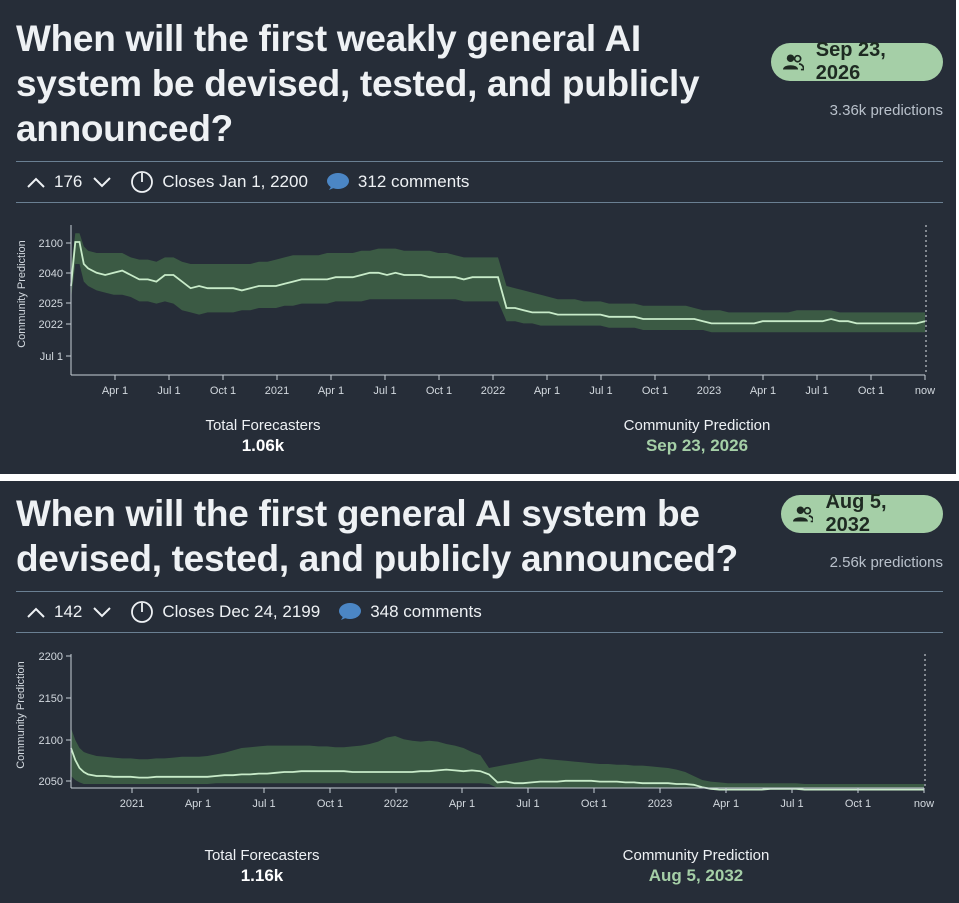  Describe the element at coordinates (51, 782) in the screenshot. I see `y-tick-label: 2050` at that location.